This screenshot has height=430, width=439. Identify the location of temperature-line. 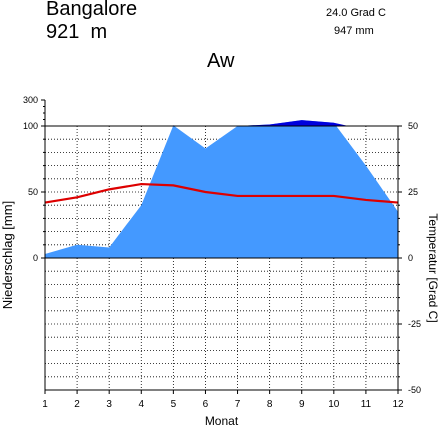
(221, 193).